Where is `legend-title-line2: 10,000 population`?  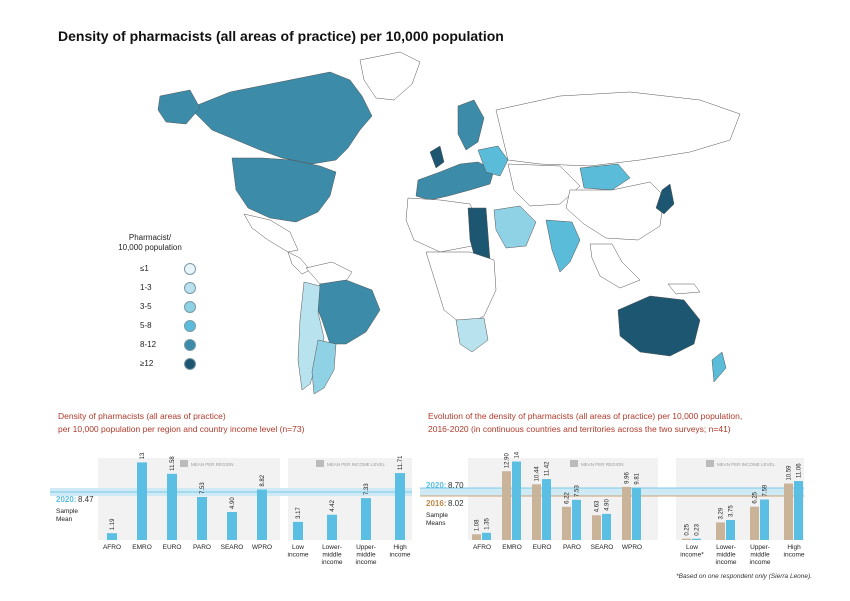
legend-title-line2: 10,000 population is located at coordinates (150, 247).